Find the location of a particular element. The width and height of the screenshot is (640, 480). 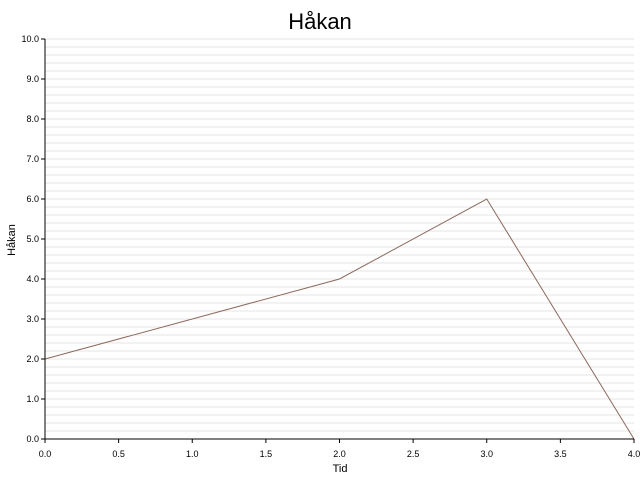

y-tick-label: 8.0 is located at coordinates (32, 119).